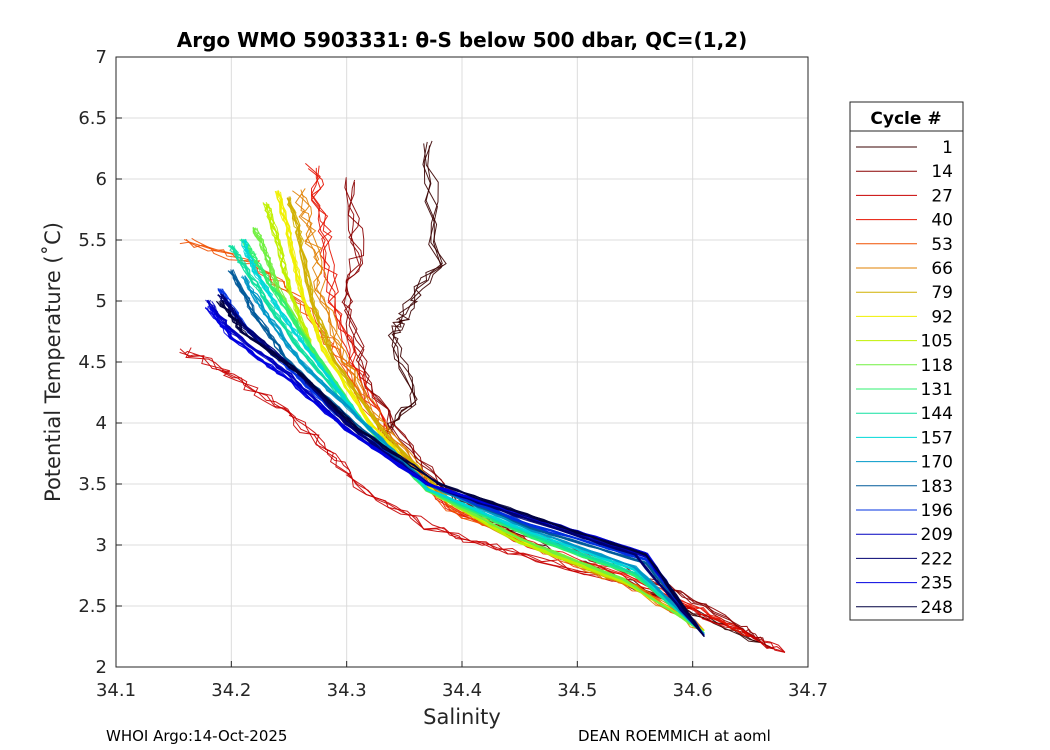  What do you see at coordinates (92, 118) in the screenshot?
I see `y-tick-label: 6.5` at bounding box center [92, 118].